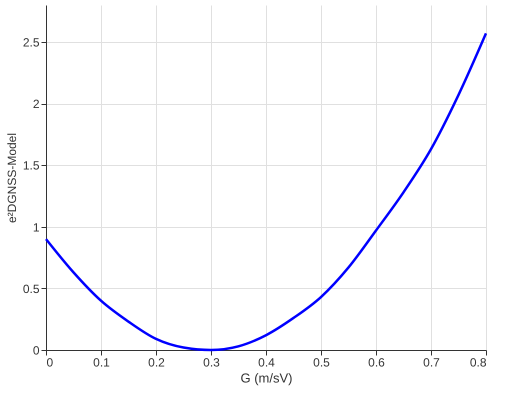  What do you see at coordinates (36, 227) in the screenshot?
I see `y-tick-label: 1` at bounding box center [36, 227].